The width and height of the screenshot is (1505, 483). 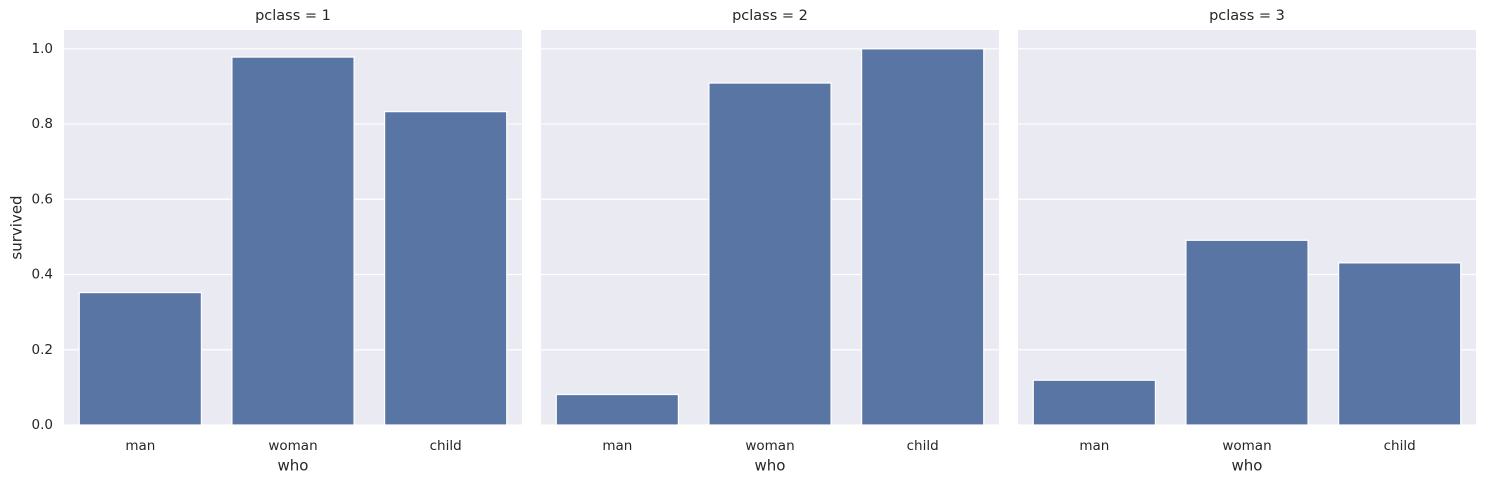 What do you see at coordinates (42, 49) in the screenshot?
I see `y-tick-label: 1.0` at bounding box center [42, 49].